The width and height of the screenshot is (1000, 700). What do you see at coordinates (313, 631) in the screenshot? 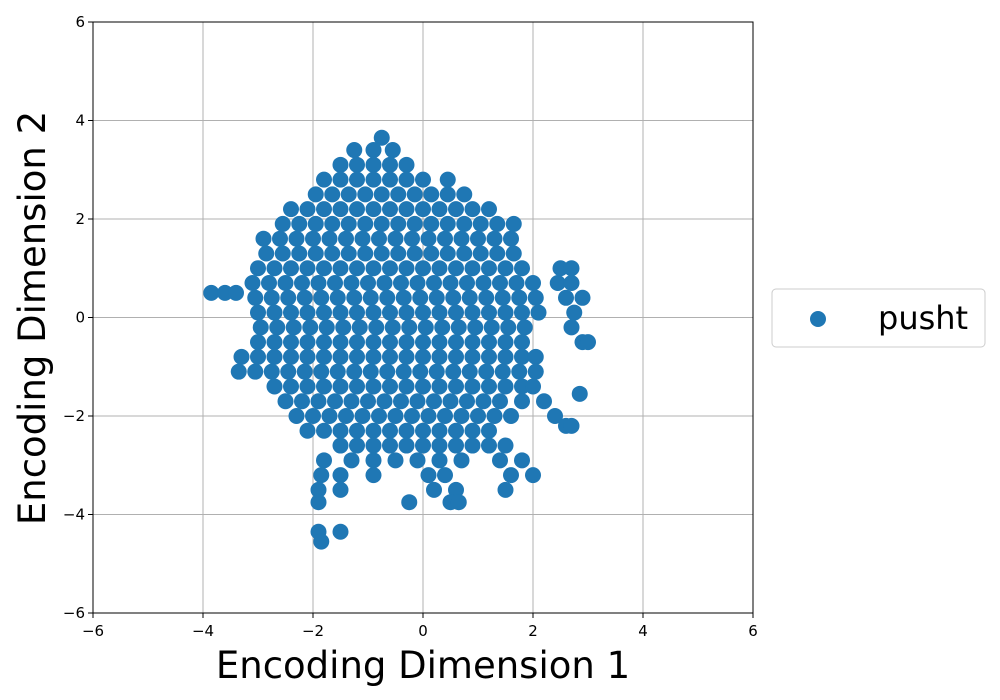
I see `x-tick-label: −2` at bounding box center [313, 631].